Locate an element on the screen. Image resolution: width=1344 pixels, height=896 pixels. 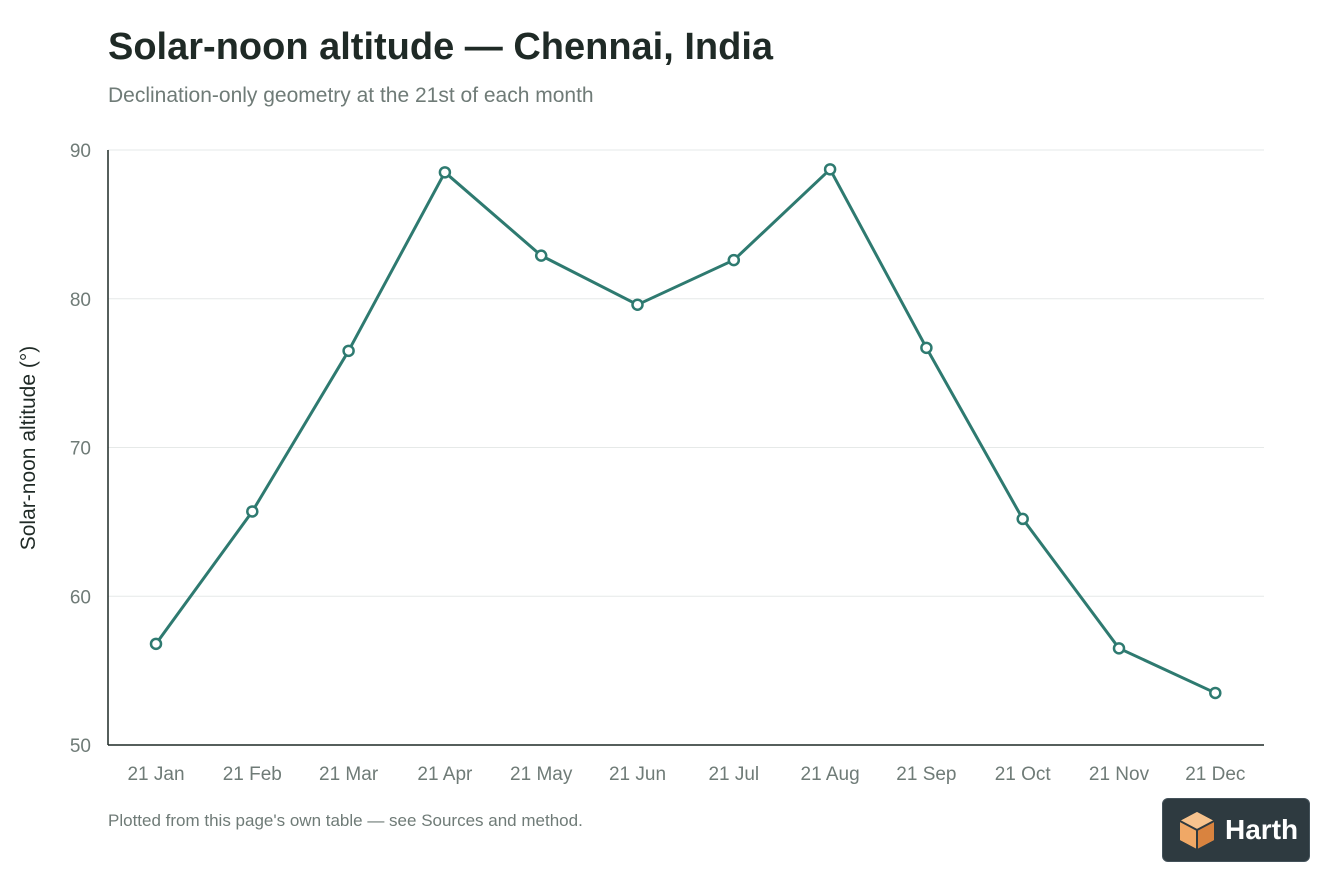
y-tick-label: 80 is located at coordinates (80, 300).